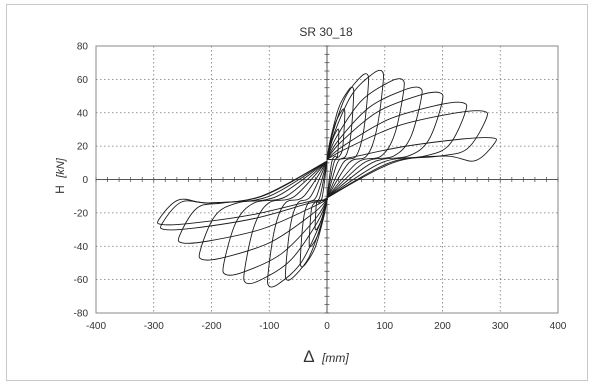  I want to click on x-tick-label: 100, so click(384, 326).